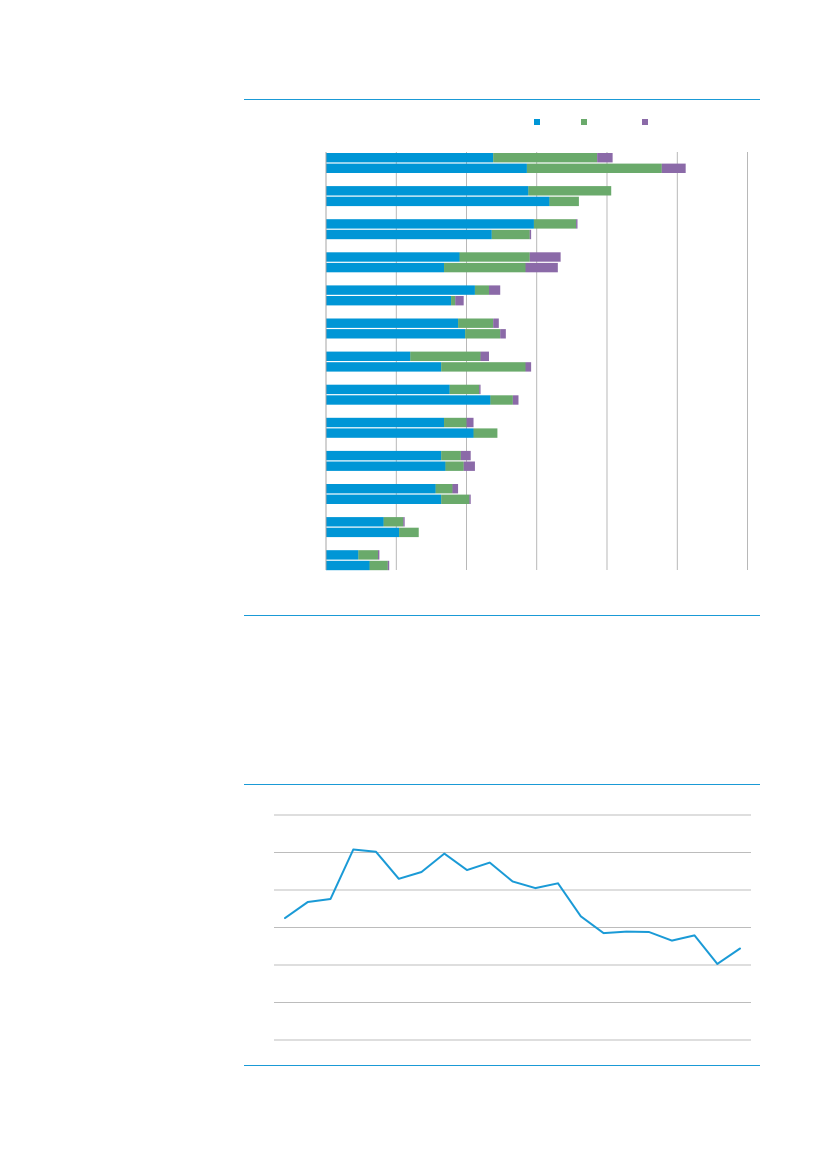 This screenshot has width=827, height=1169. What do you see at coordinates (386, 466) in the screenshot?
I see `bar-segment-9-1-s0` at bounding box center [386, 466].